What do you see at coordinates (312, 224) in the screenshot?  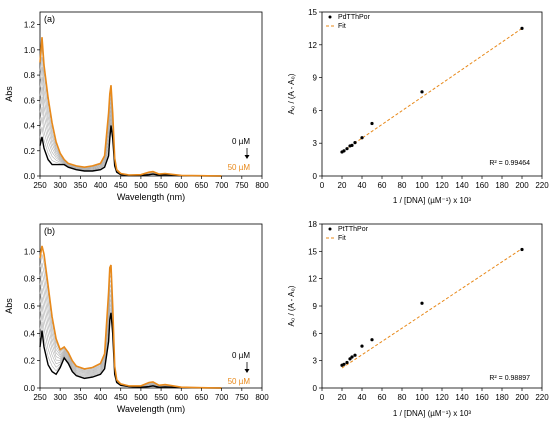 I see `y-tick-label: 18` at bounding box center [312, 224].